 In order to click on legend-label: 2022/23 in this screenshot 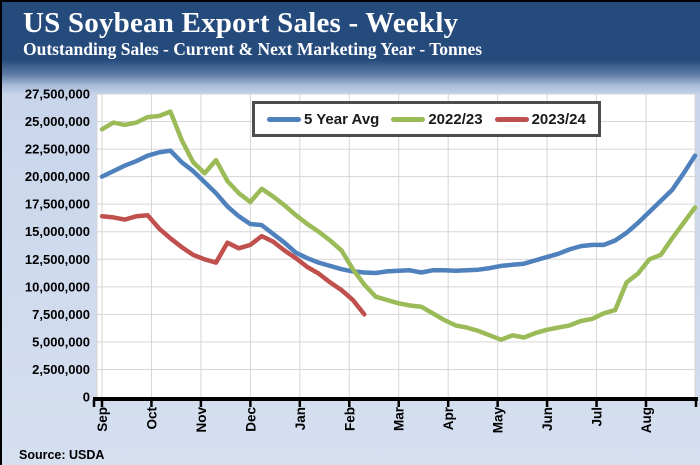, I will do `click(455, 119)`.